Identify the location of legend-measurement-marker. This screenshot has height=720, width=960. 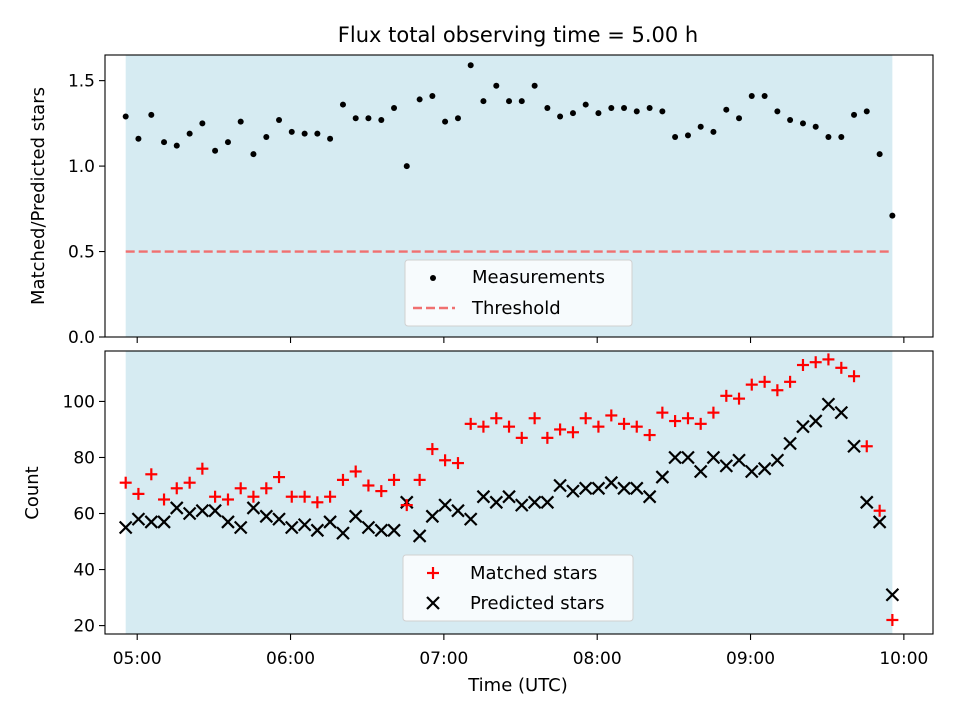
(433, 278).